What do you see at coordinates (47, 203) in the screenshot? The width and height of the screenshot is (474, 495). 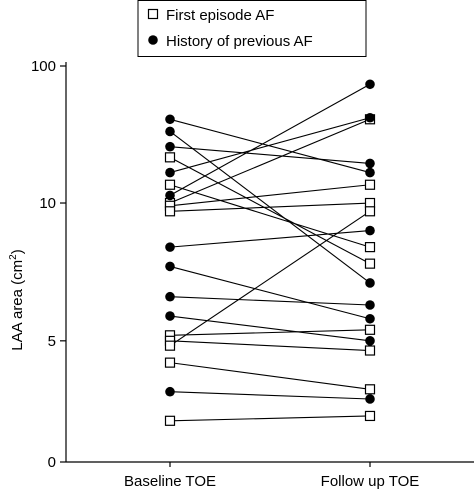 I see `y-tick-label: 10` at bounding box center [47, 203].